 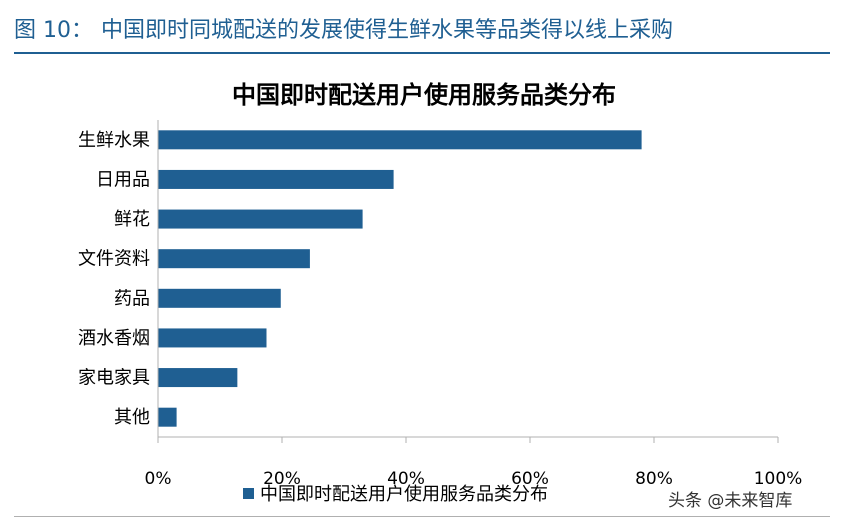 What do you see at coordinates (406, 479) in the screenshot?
I see `x-tick-label: 40%` at bounding box center [406, 479].